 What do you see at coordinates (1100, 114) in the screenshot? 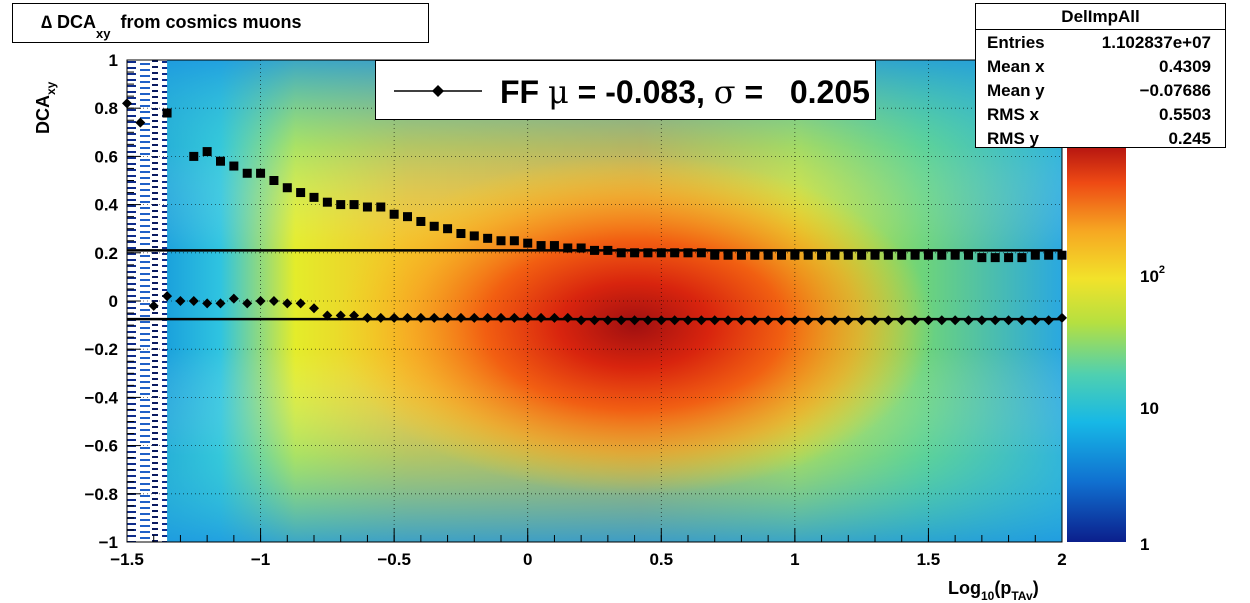
I see `stats-row: RMS x 0.5503` at bounding box center [1100, 114].